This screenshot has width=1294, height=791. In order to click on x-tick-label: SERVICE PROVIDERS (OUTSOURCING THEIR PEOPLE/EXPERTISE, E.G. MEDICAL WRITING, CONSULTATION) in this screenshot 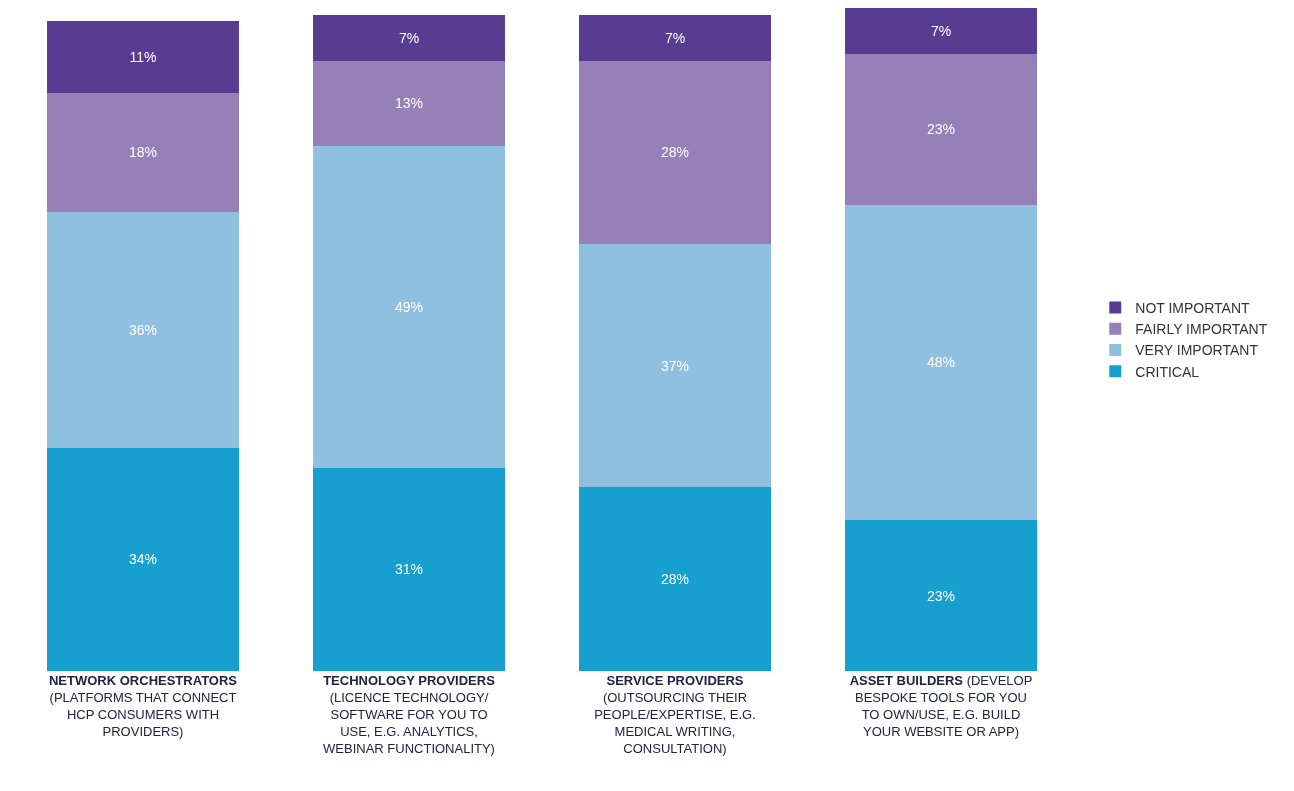, I will do `click(675, 714)`.